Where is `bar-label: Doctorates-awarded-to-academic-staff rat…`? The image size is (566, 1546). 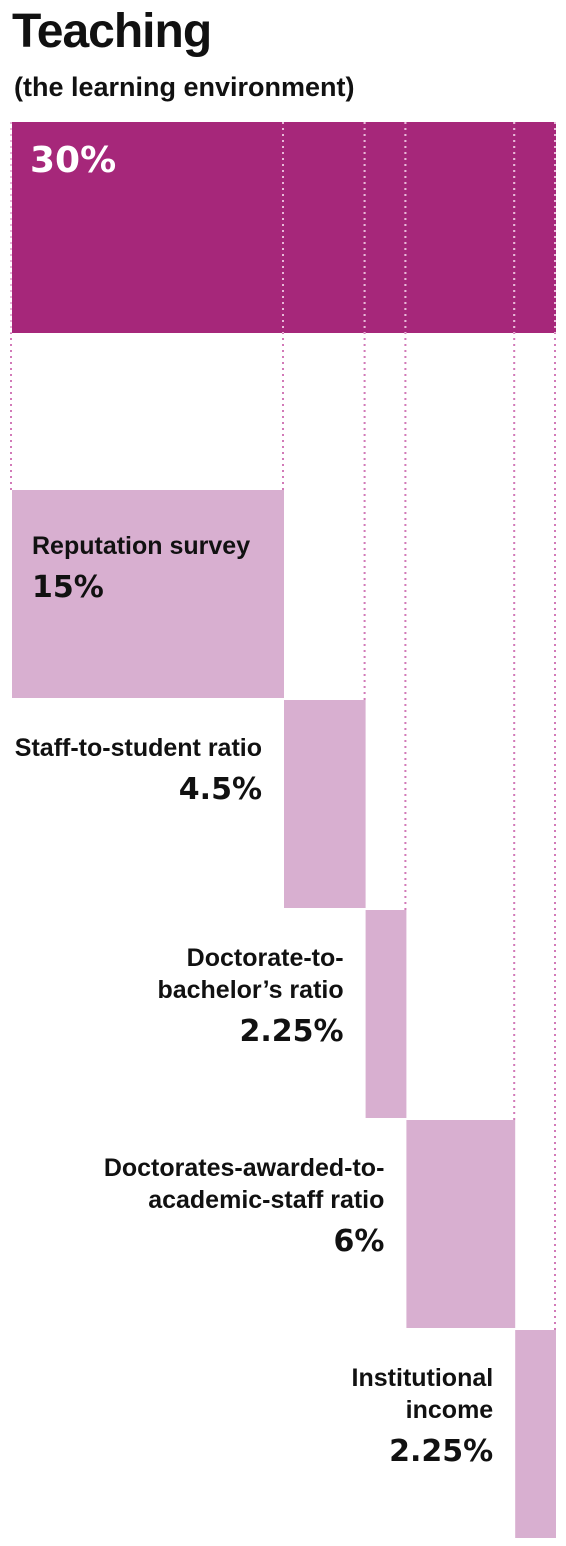 bar-label: Doctorates-awarded-to-academic-staff rat… is located at coordinates (214, 1207).